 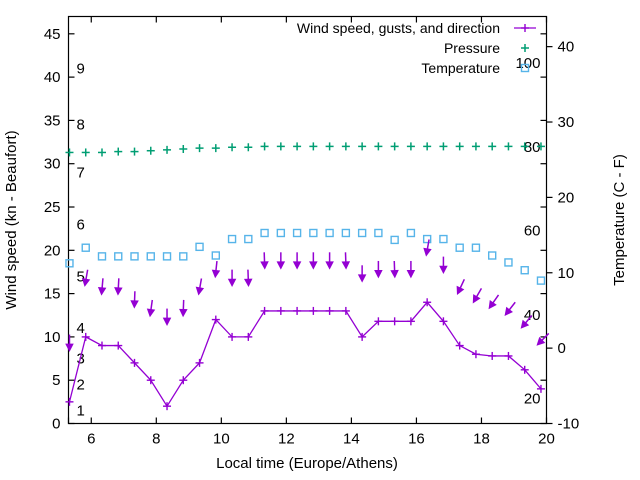 What do you see at coordinates (481, 439) in the screenshot?
I see `x-tick-label: 18` at bounding box center [481, 439].